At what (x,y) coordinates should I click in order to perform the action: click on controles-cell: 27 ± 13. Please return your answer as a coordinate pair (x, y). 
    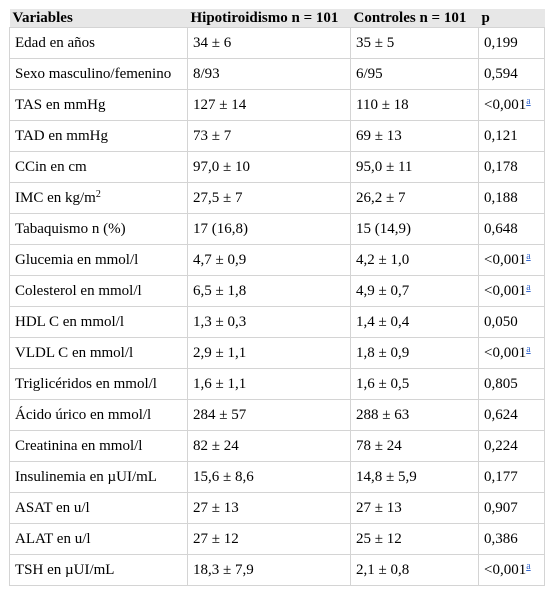
    Looking at the image, I should click on (414, 508).